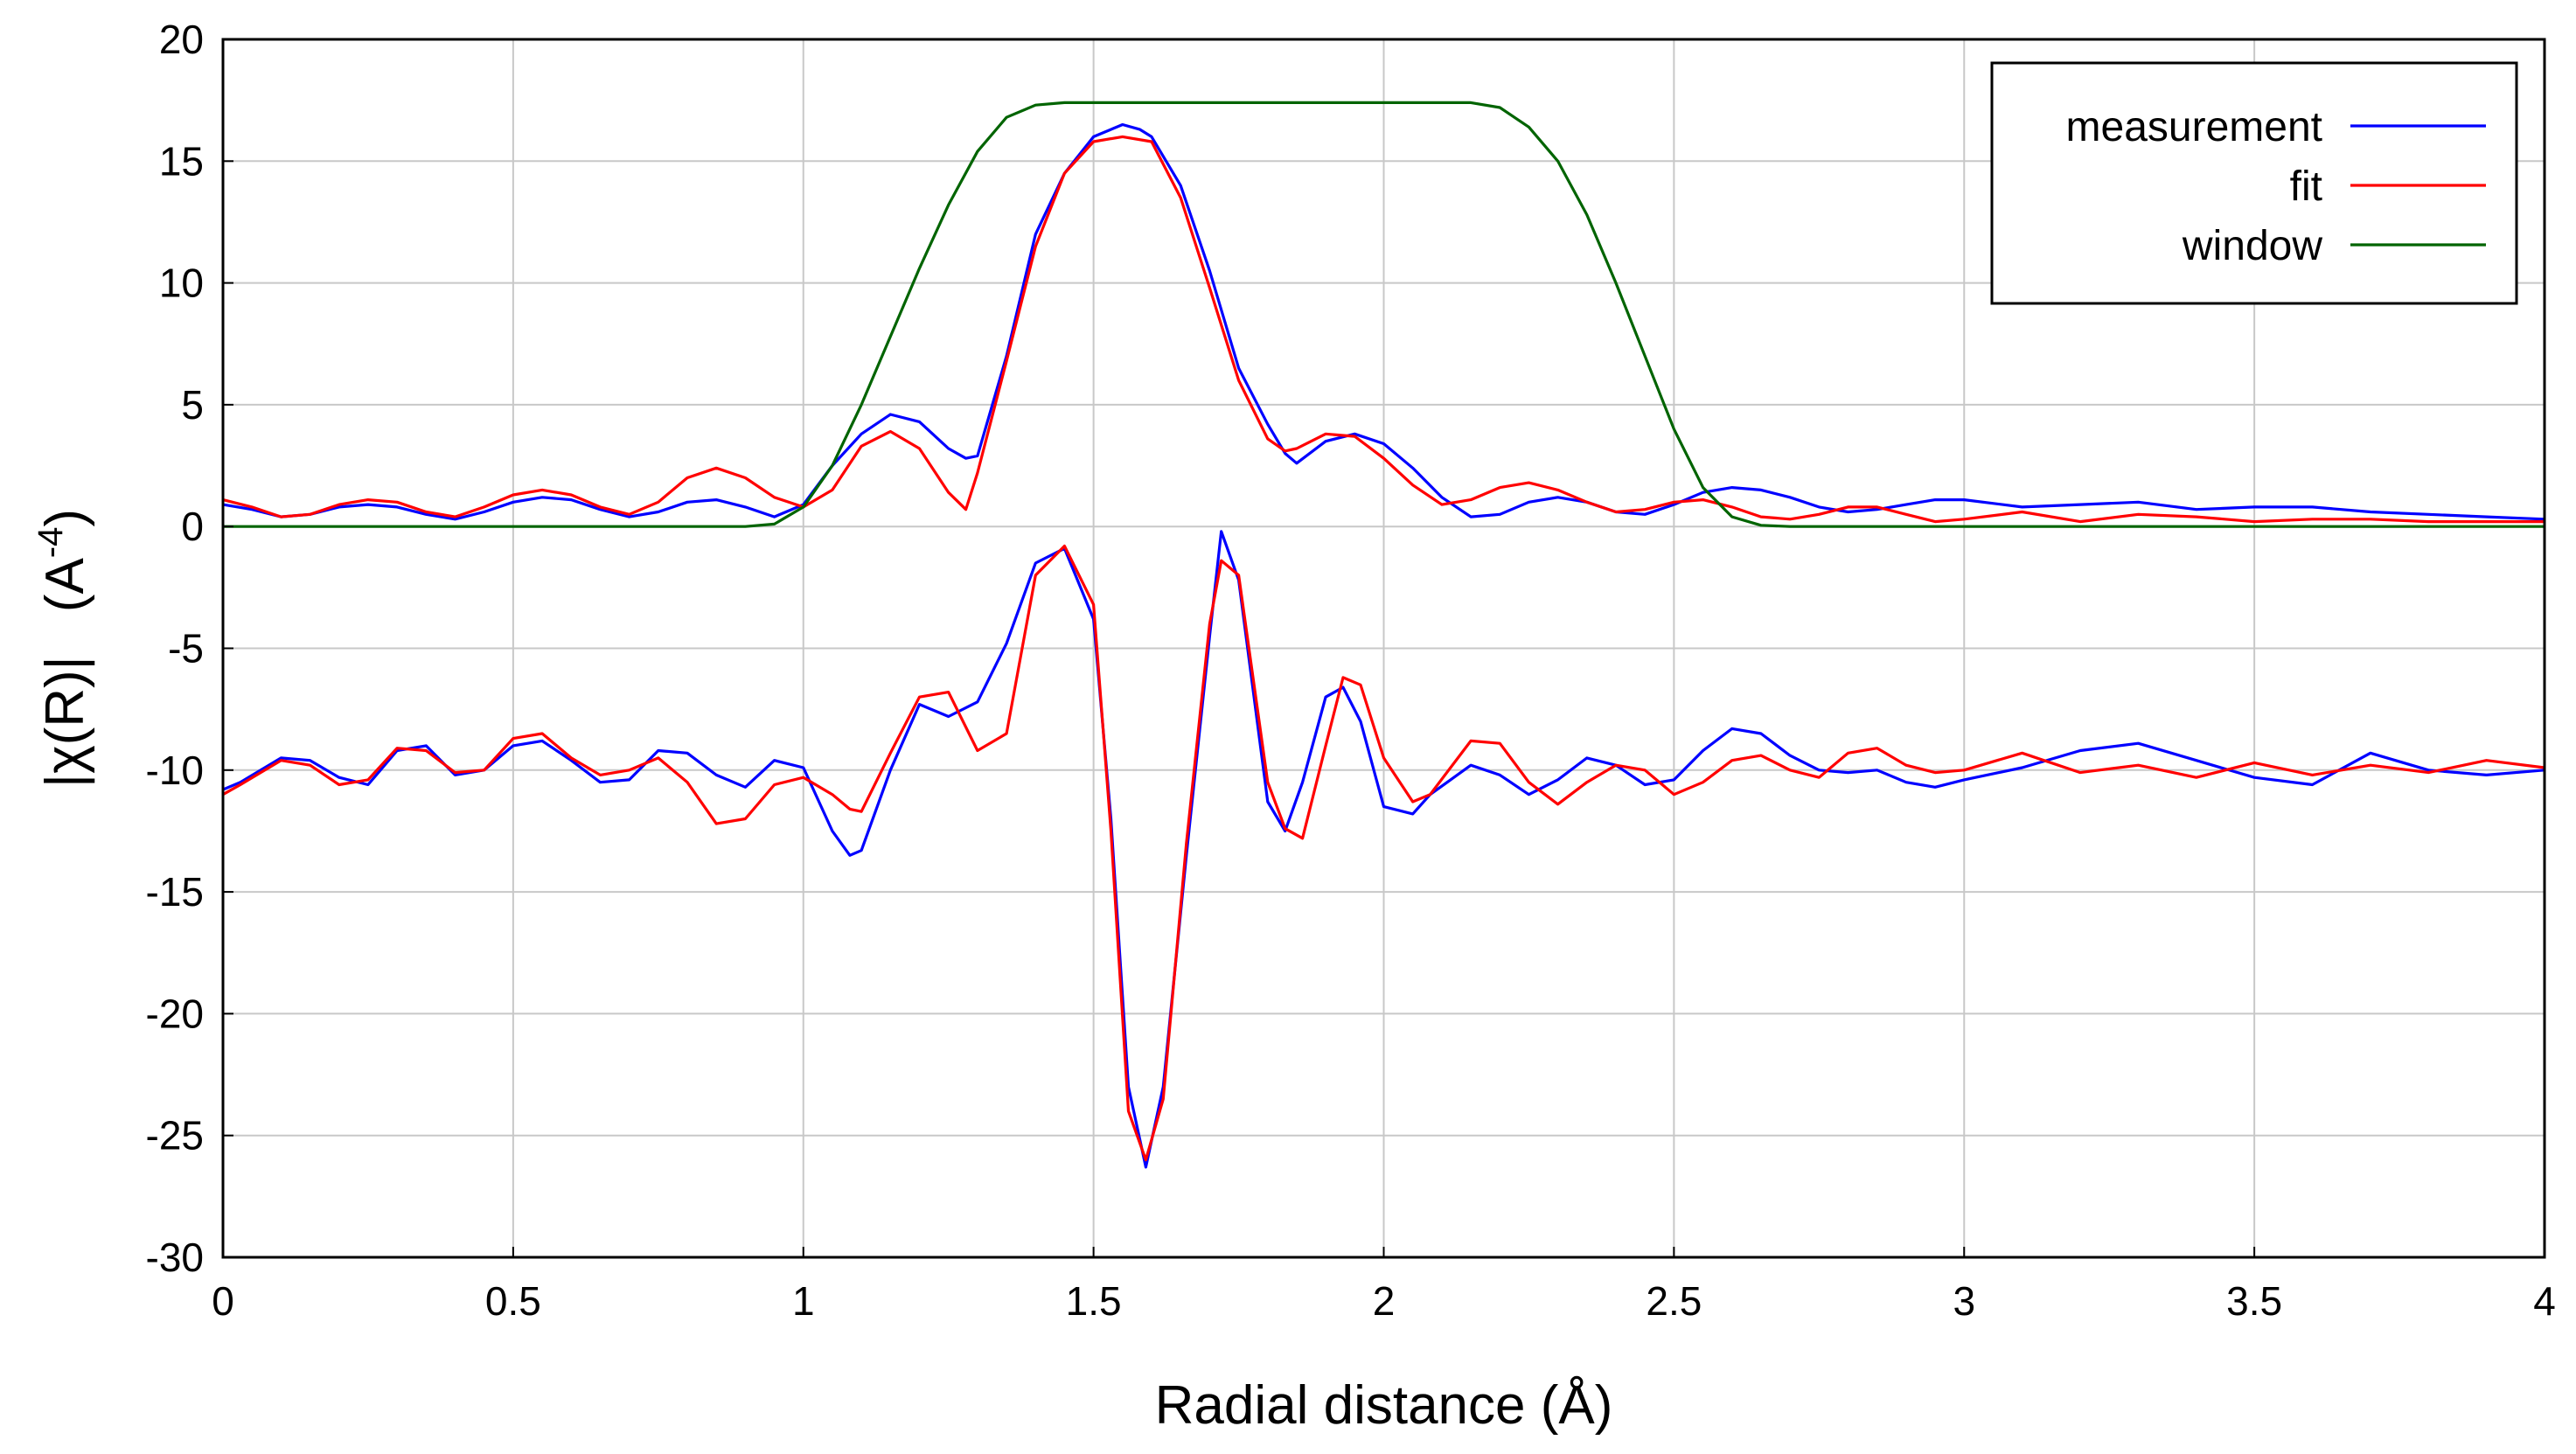 This screenshot has height=1454, width=2576. Describe the element at coordinates (2252, 246) in the screenshot. I see `legend-label-window: window` at that location.